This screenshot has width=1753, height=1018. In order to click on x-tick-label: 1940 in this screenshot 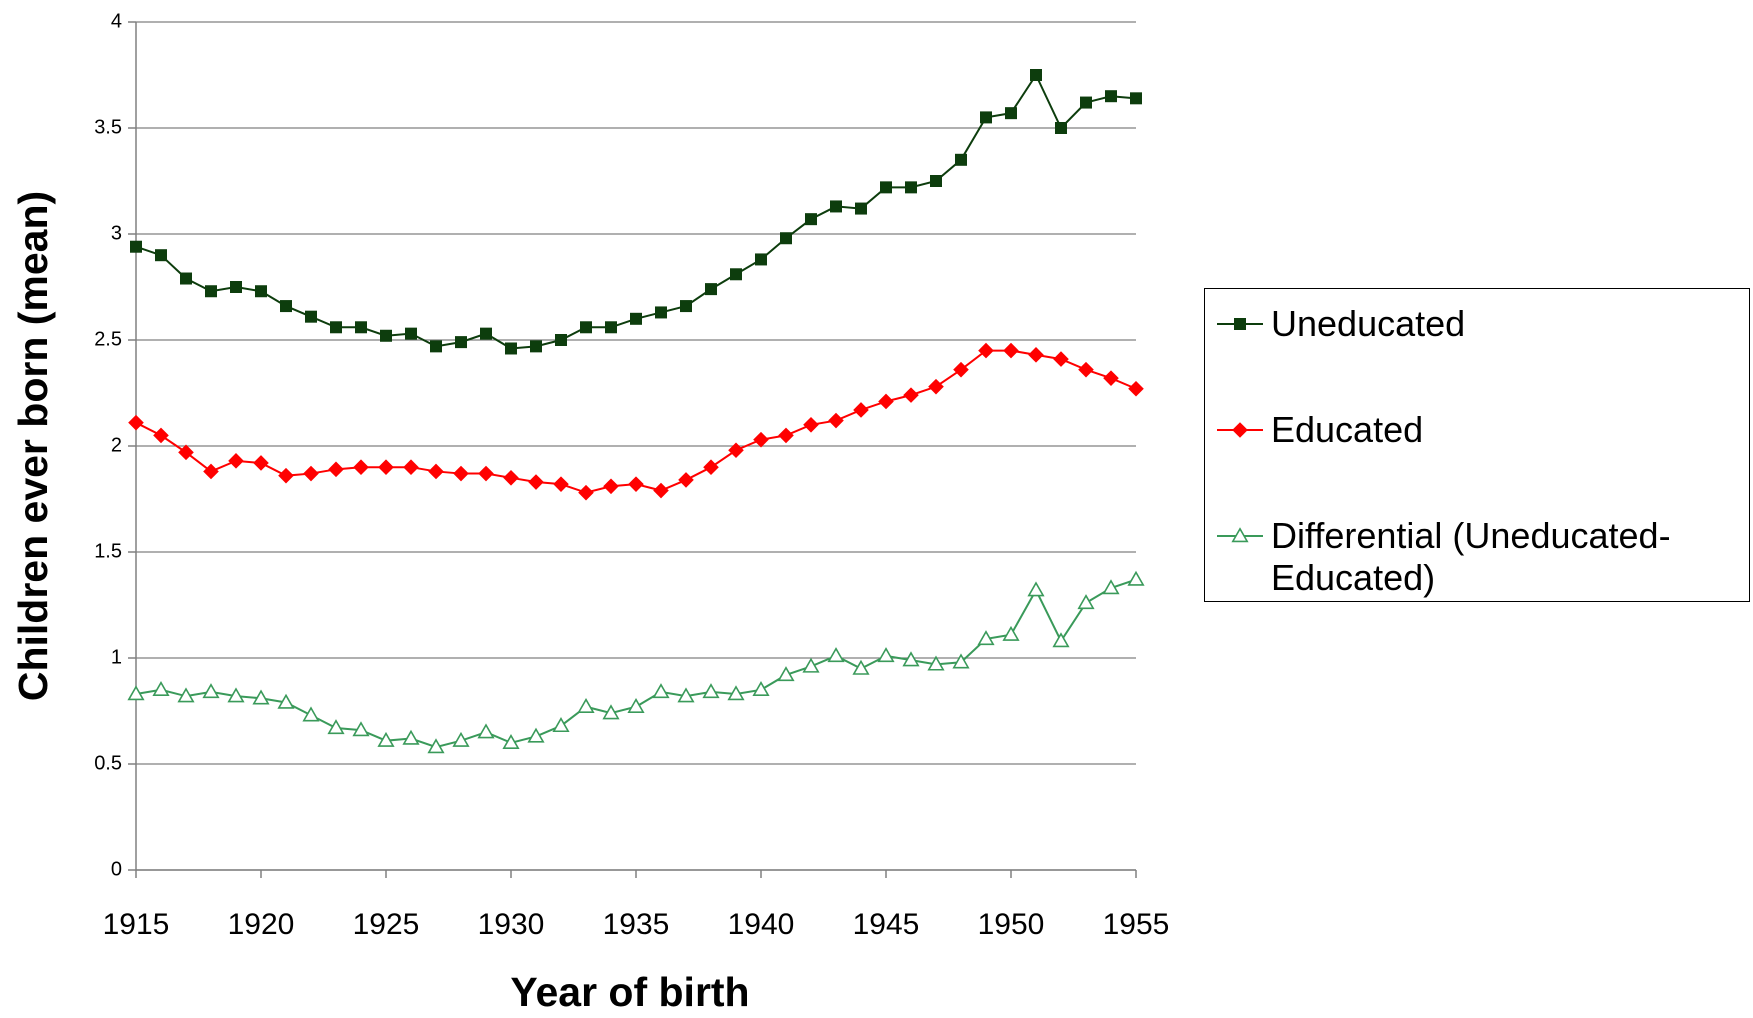, I will do `click(761, 924)`.